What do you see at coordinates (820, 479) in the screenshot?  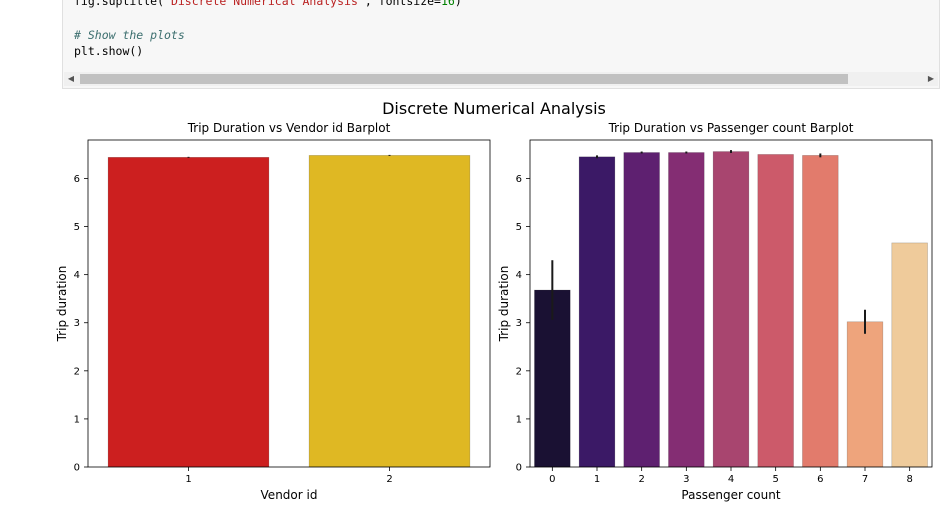 I see `x-tick-label: 6` at bounding box center [820, 479].